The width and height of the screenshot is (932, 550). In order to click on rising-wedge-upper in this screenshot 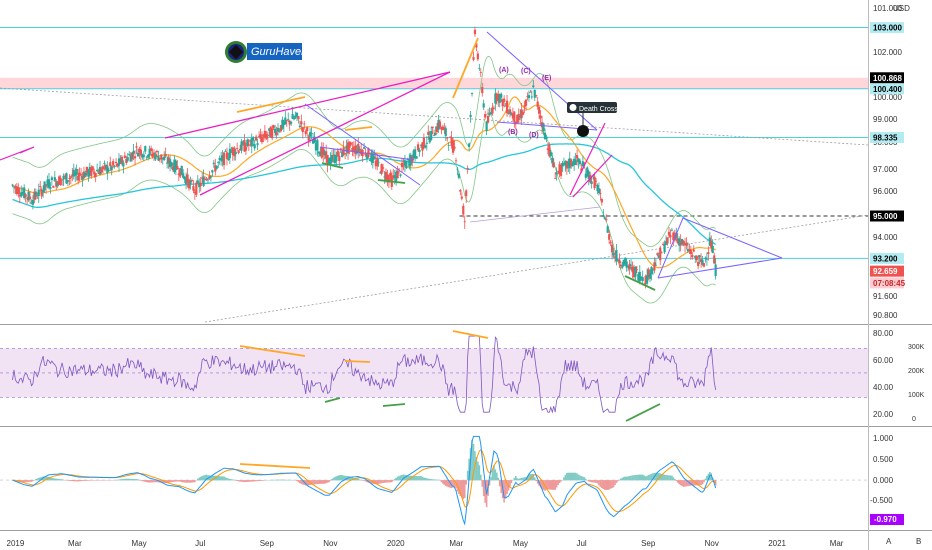, I will do `click(307, 105)`.